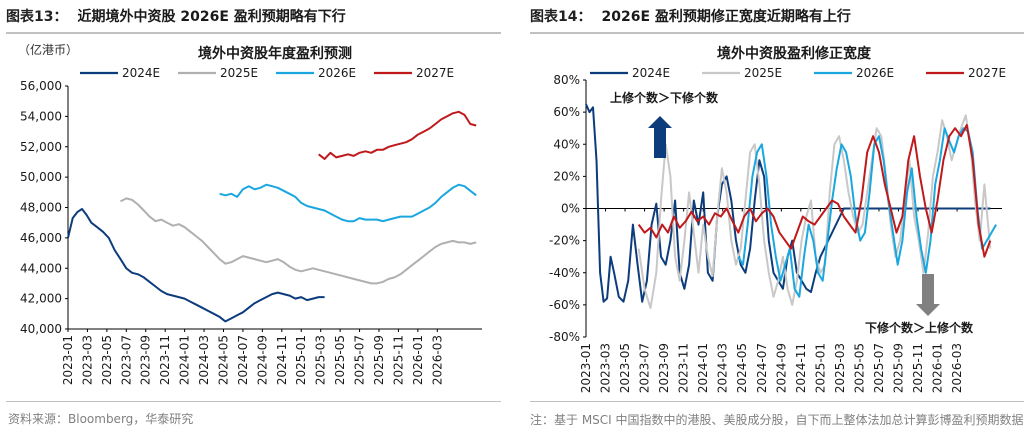  I want to click on y-tick-label: 80%, so click(566, 80).